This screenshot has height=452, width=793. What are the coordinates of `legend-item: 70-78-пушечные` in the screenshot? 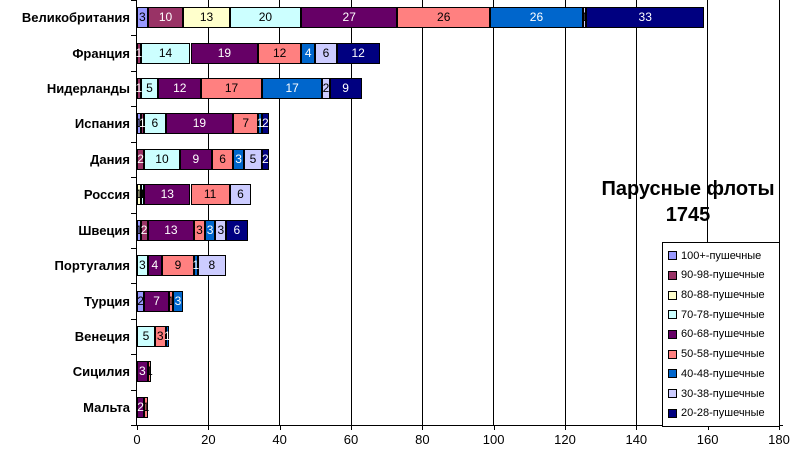 It's located at (723, 315).